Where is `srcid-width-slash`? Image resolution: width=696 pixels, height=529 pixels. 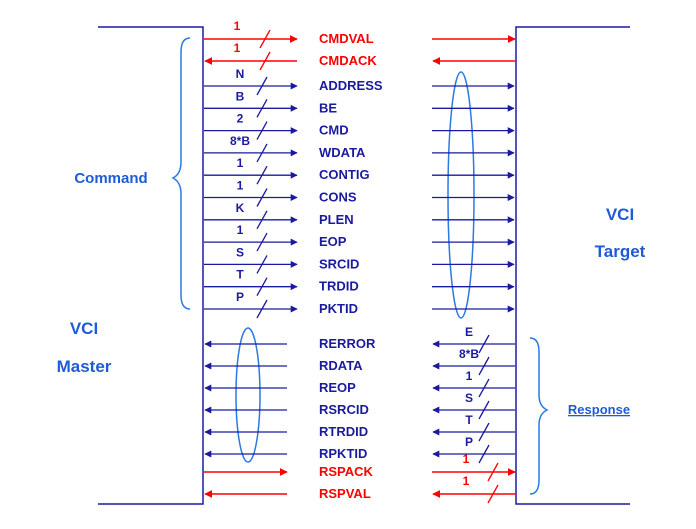
srcid-width-slash is located at coordinates (262, 264).